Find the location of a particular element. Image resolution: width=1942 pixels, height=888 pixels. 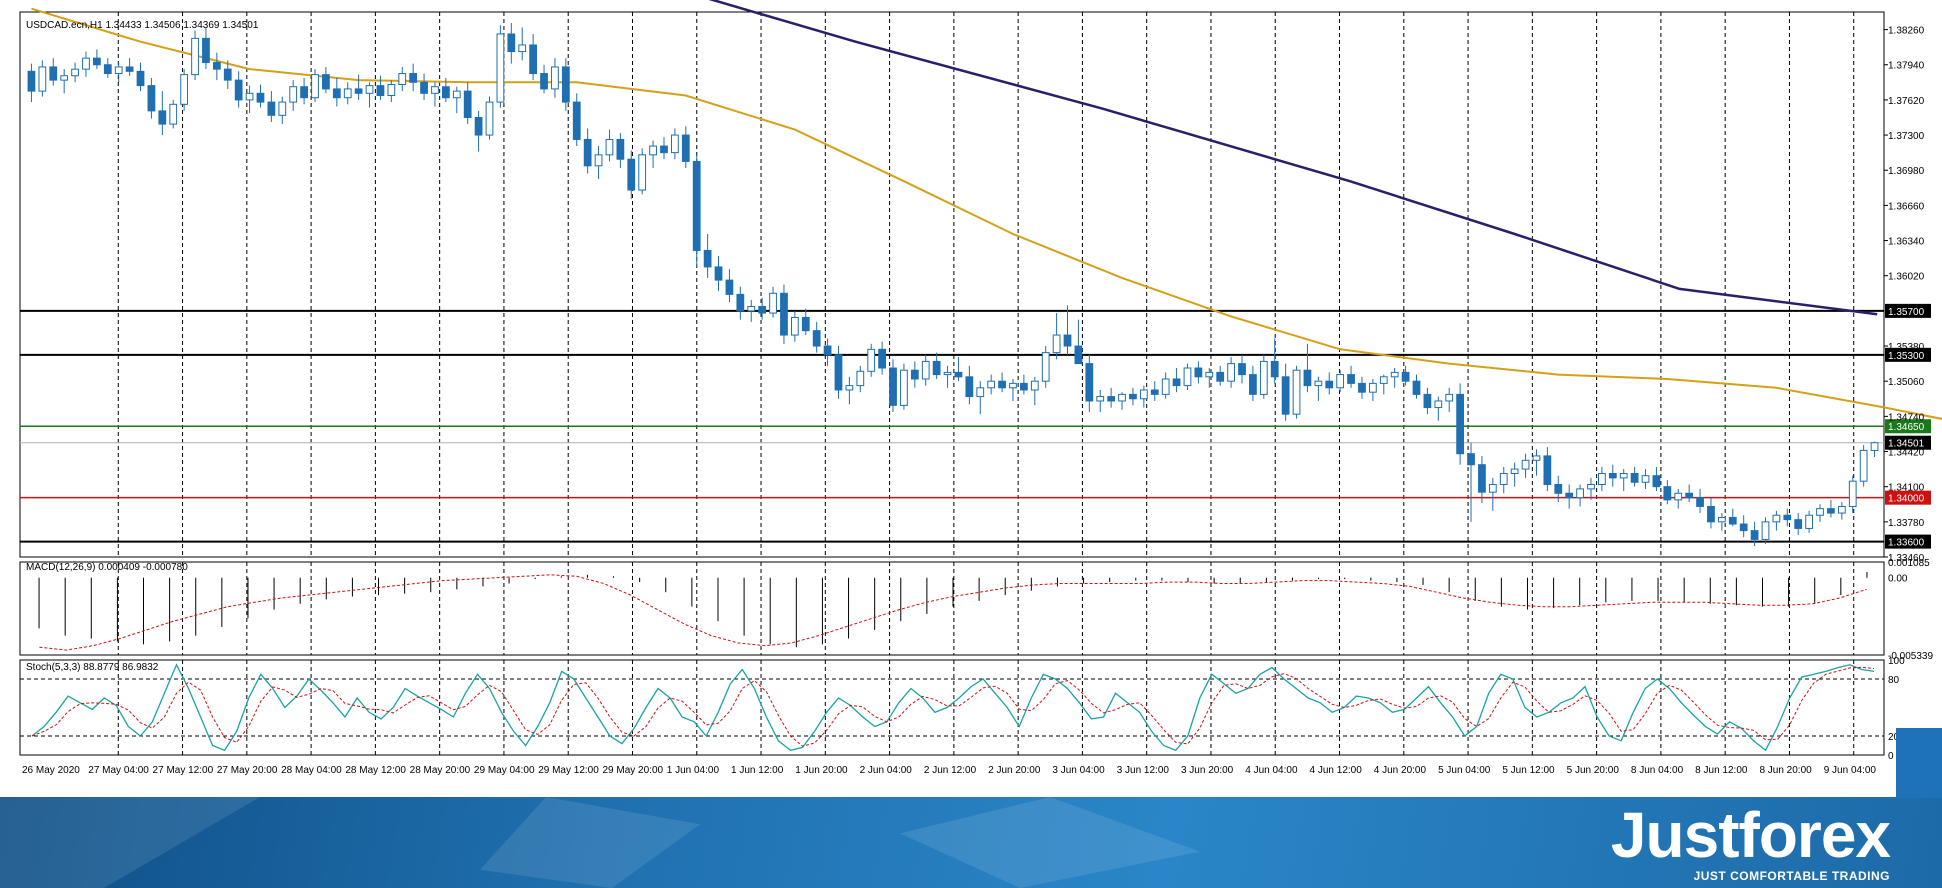

level-label: 1.34000 is located at coordinates (1906, 499).